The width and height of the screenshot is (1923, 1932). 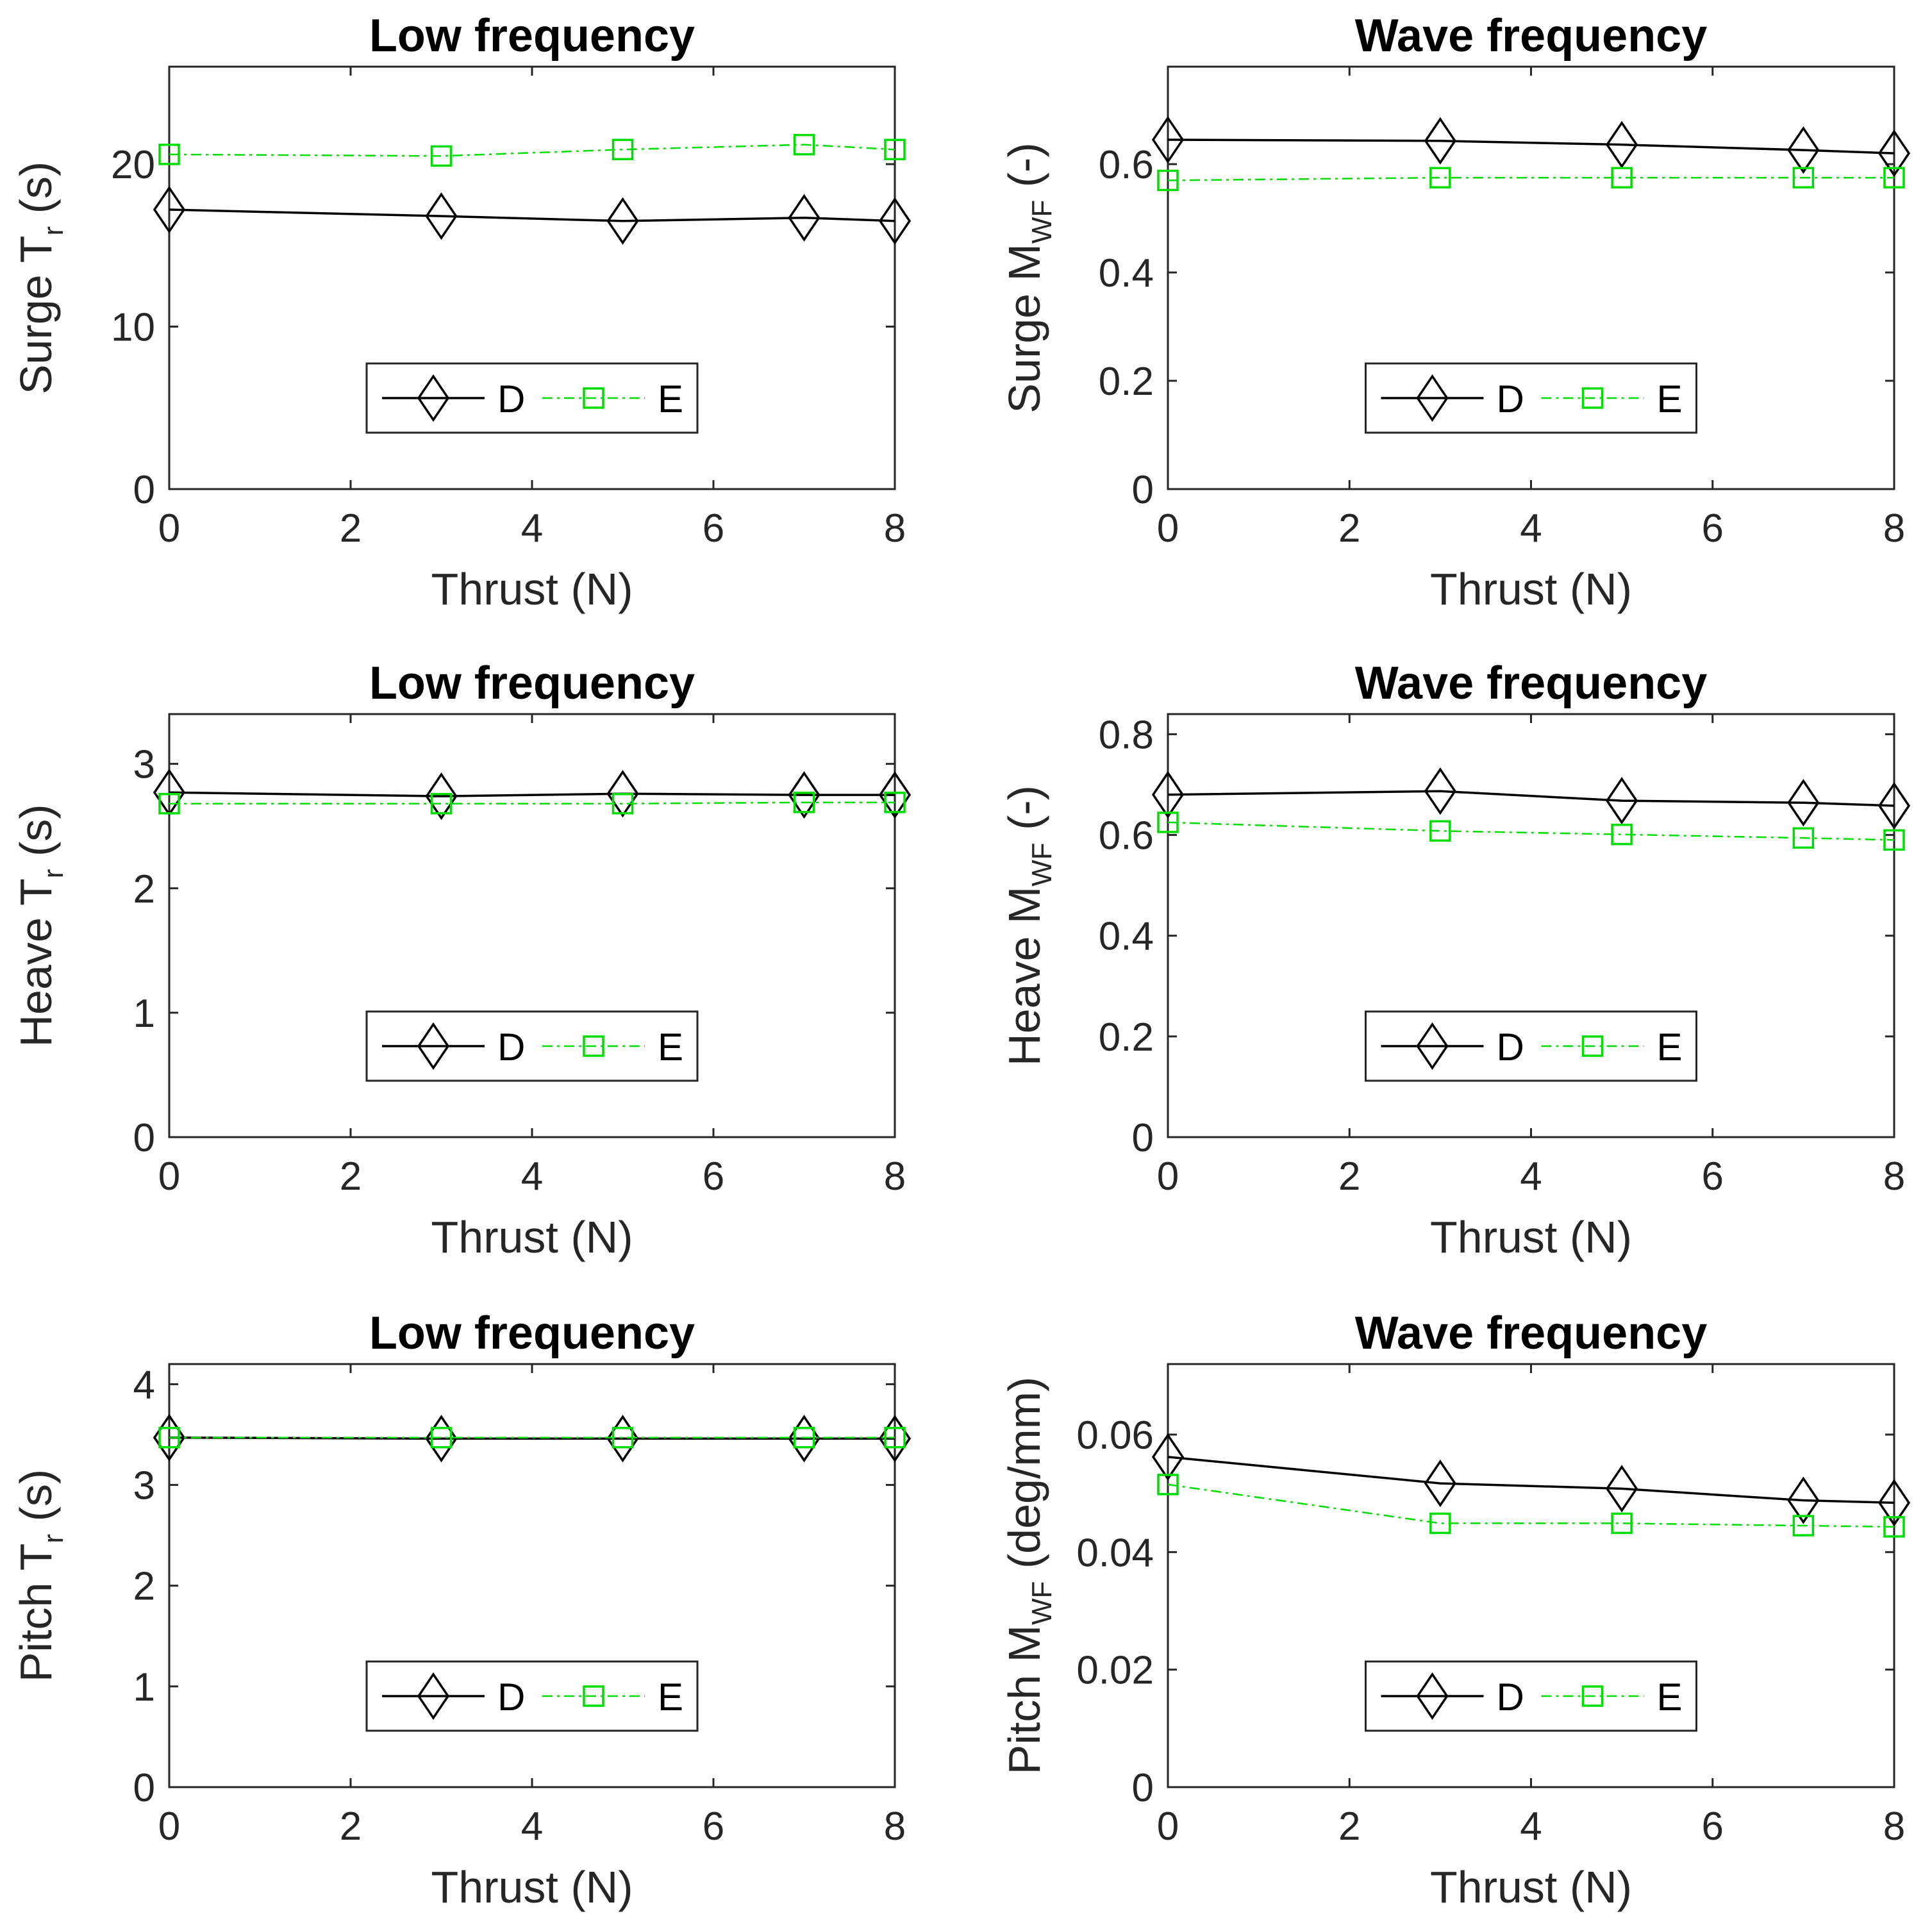 What do you see at coordinates (1024, 1479) in the screenshot?
I see `y-axis-label-units: (deg/mm)` at bounding box center [1024, 1479].